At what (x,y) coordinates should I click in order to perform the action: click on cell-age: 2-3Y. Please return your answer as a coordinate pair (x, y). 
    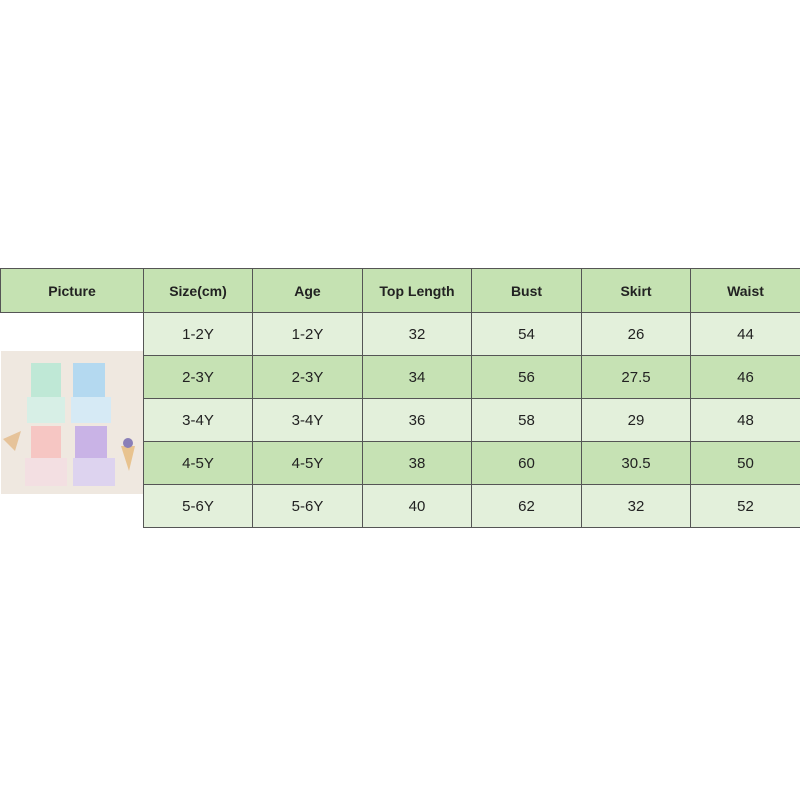
    Looking at the image, I should click on (307, 377).